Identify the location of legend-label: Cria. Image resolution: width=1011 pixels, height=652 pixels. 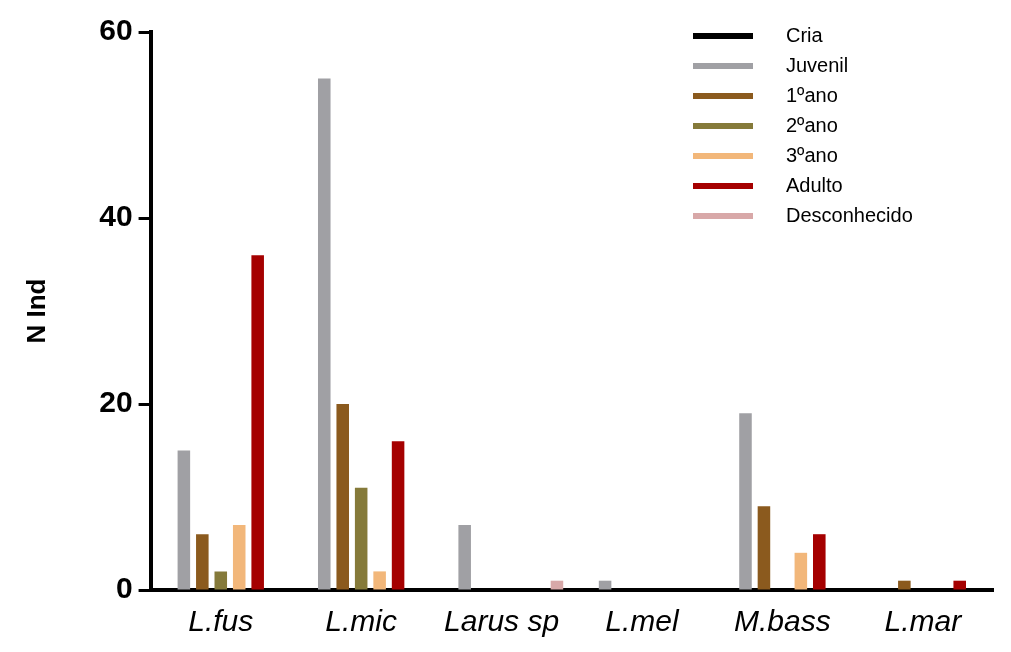
(805, 34).